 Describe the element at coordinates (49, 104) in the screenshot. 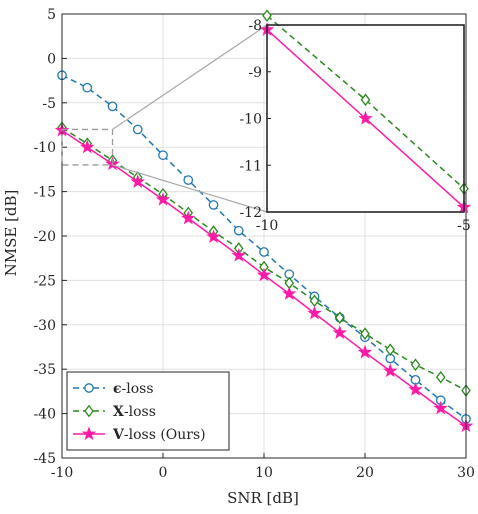

I see `y-tick-label: -5` at that location.